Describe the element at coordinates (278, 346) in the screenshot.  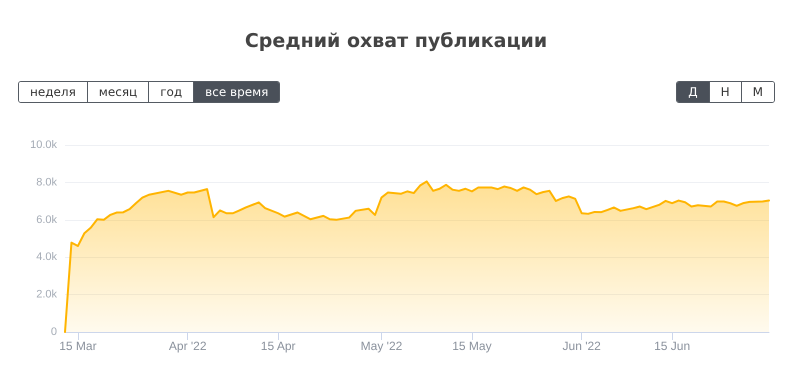
I see `x-tick-label: 15 Apr` at that location.